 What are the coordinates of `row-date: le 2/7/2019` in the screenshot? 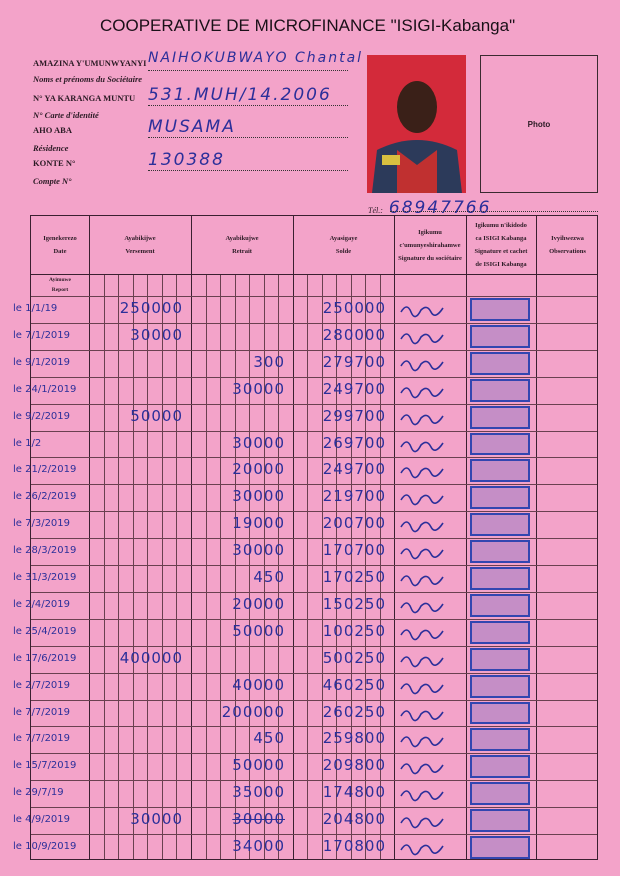 It's located at (42, 685).